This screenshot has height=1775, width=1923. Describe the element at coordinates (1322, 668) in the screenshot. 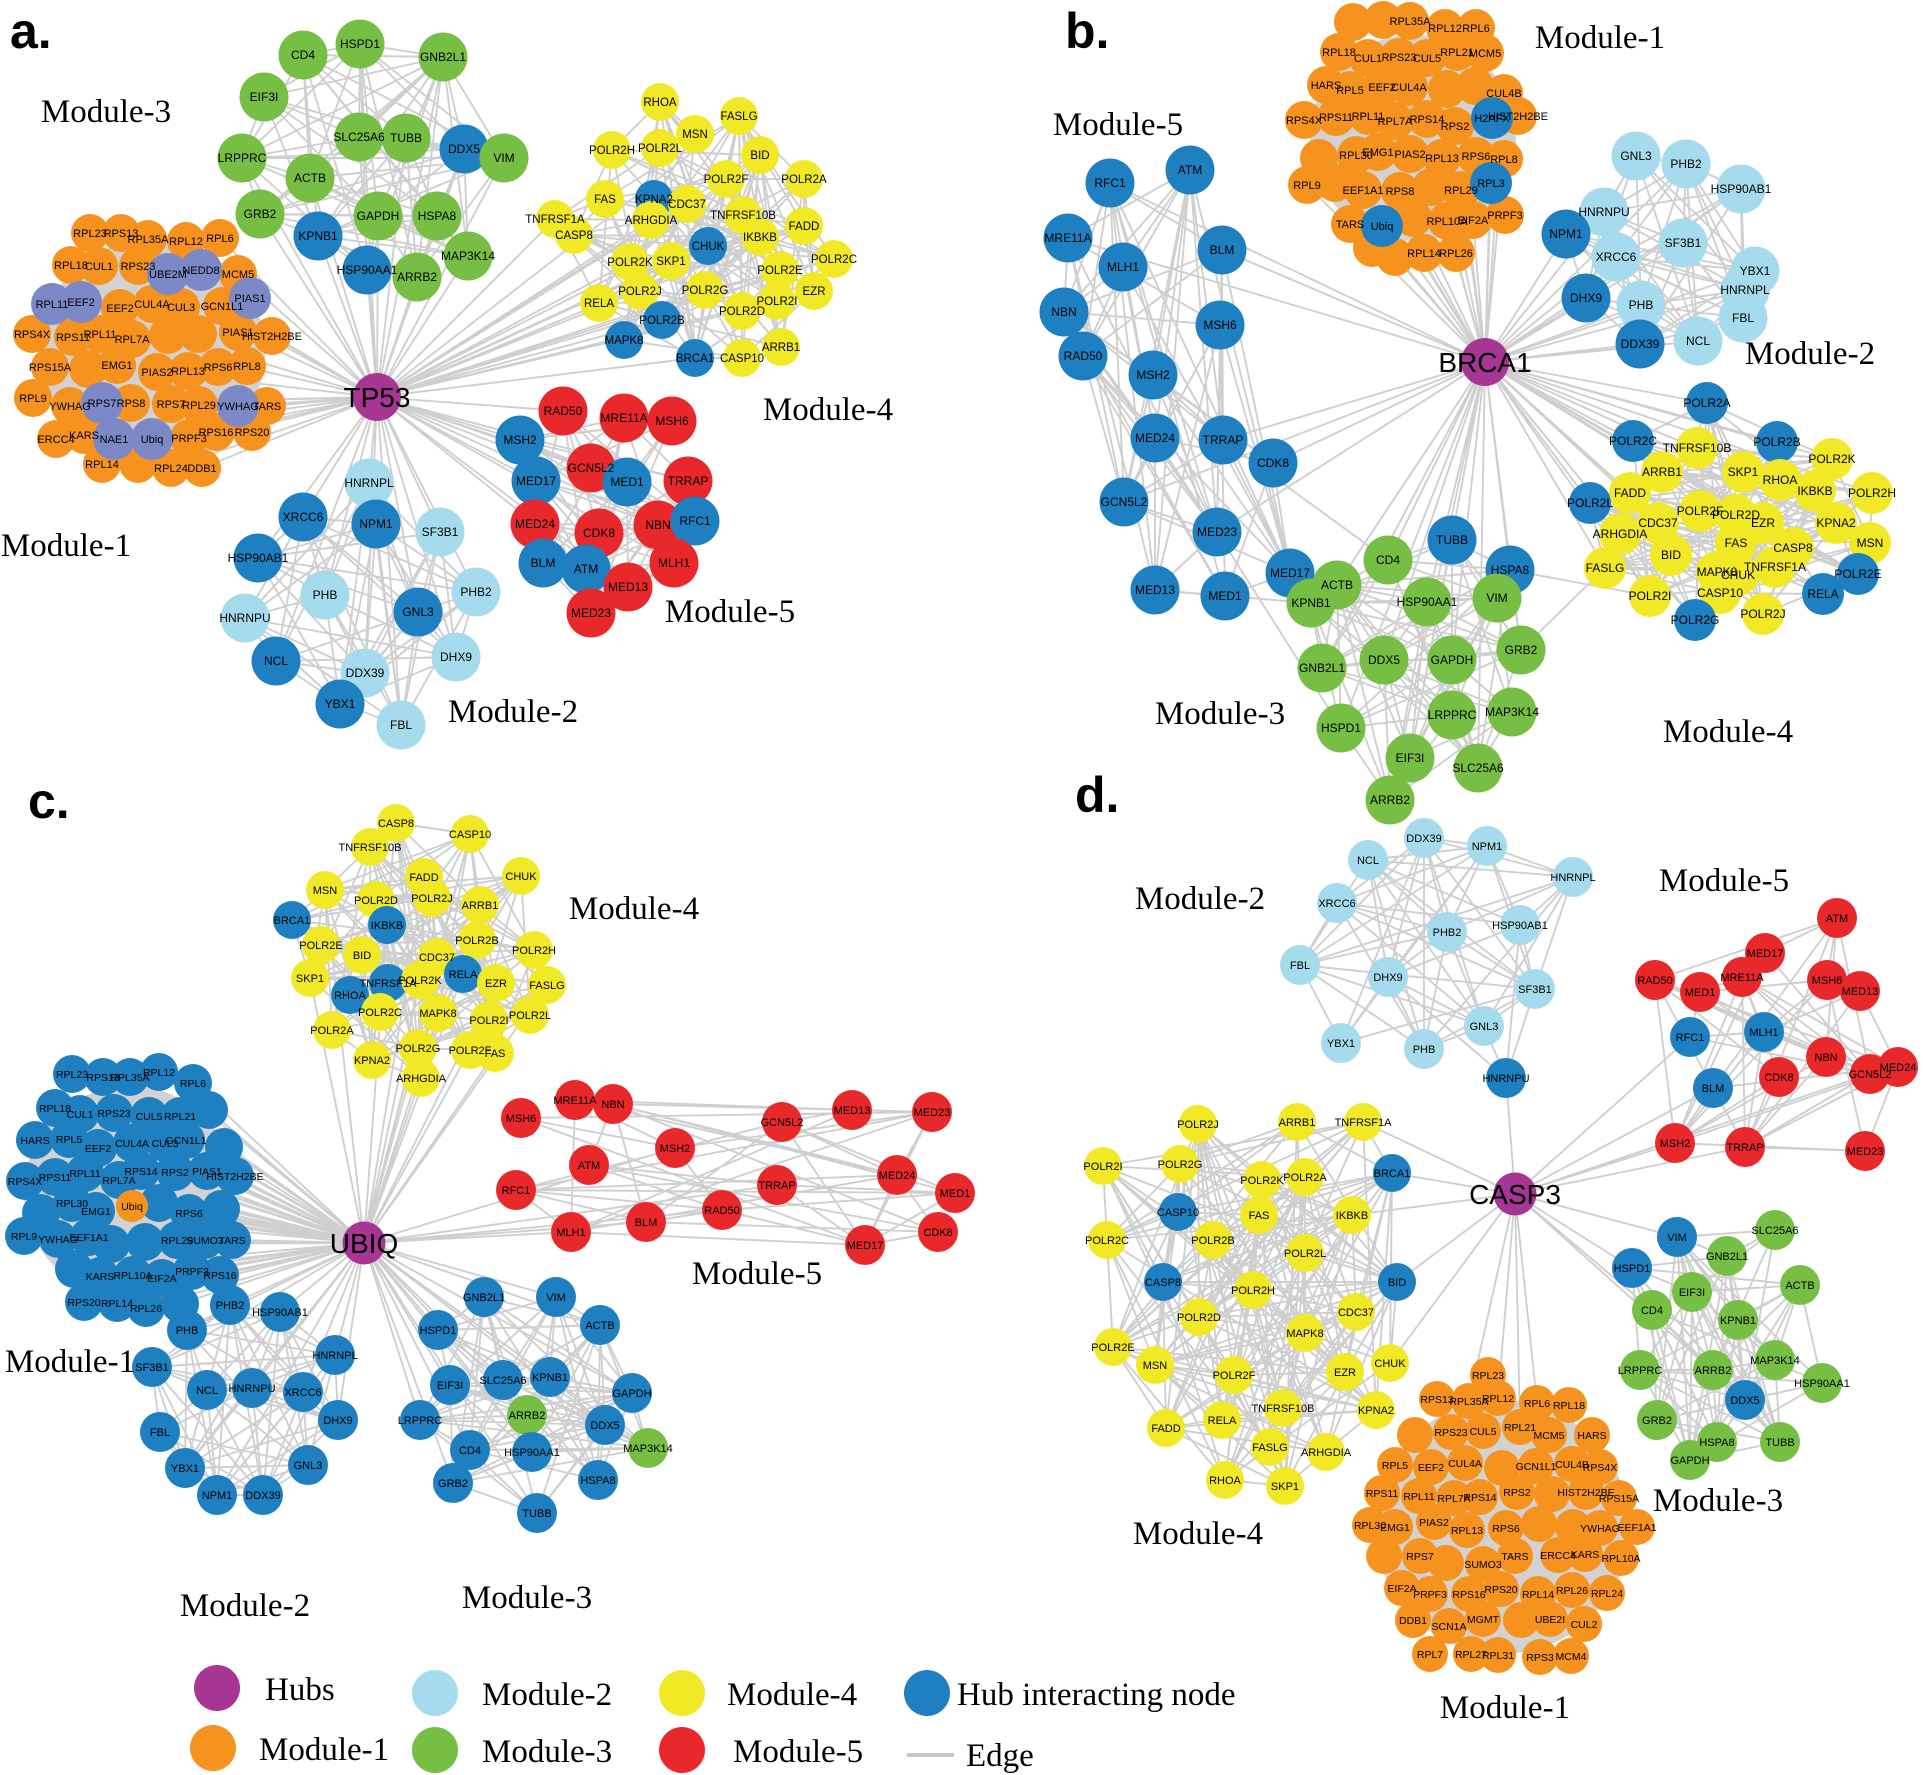

I see `svg-text: GNB2L1` at that location.